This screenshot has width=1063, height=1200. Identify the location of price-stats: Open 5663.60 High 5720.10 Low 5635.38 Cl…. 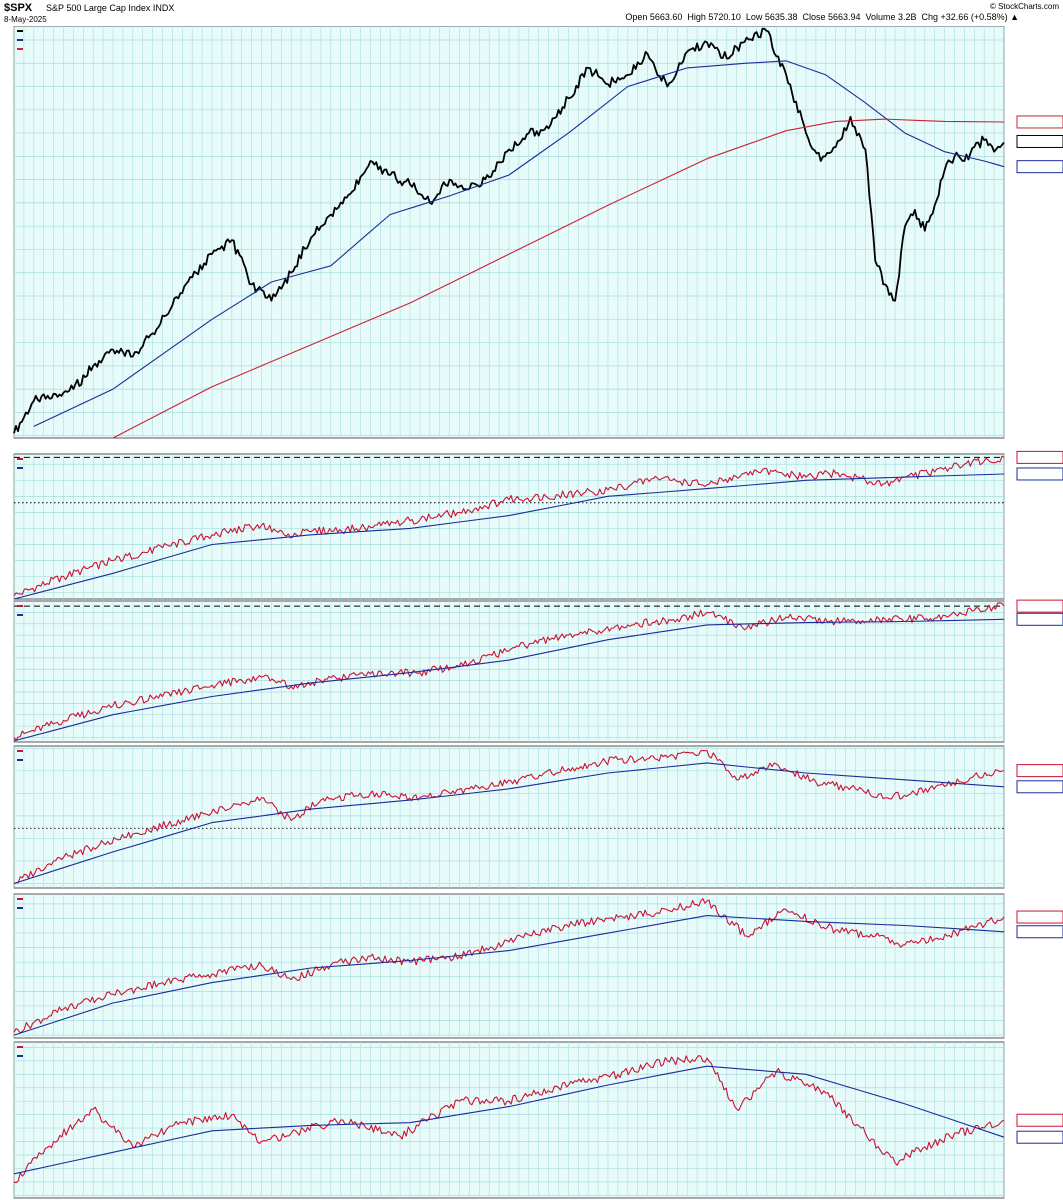
(822, 17).